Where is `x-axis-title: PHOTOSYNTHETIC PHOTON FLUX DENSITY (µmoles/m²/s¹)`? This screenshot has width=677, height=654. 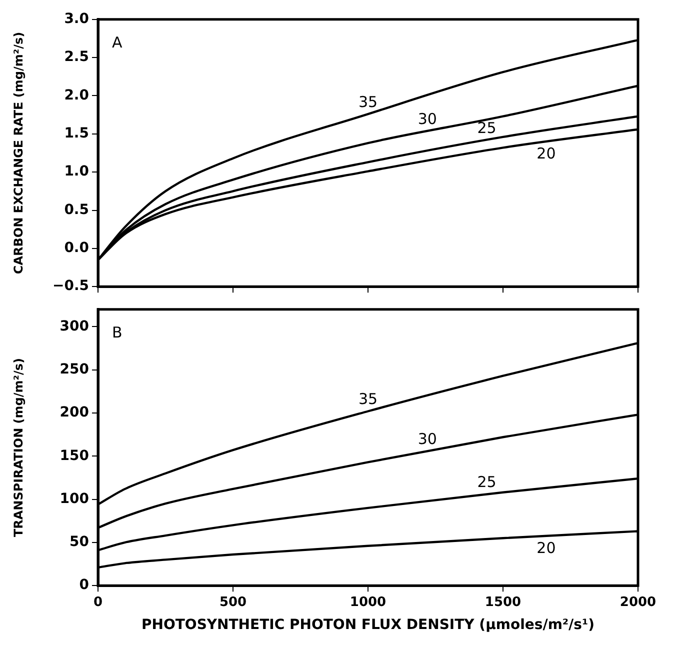
x-axis-title: PHOTOSYNTHETIC PHOTON FLUX DENSITY (µmoles/m²/s¹) is located at coordinates (368, 625).